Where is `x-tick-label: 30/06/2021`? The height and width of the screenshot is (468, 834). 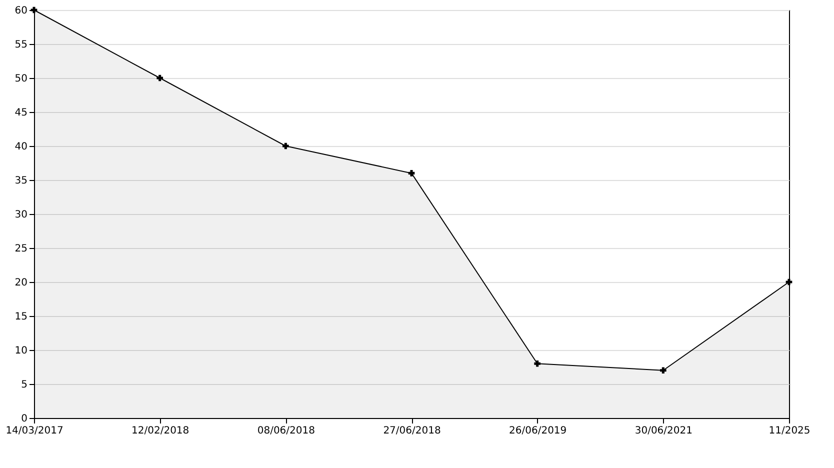
x-tick-label: 30/06/2021 is located at coordinates (663, 431).